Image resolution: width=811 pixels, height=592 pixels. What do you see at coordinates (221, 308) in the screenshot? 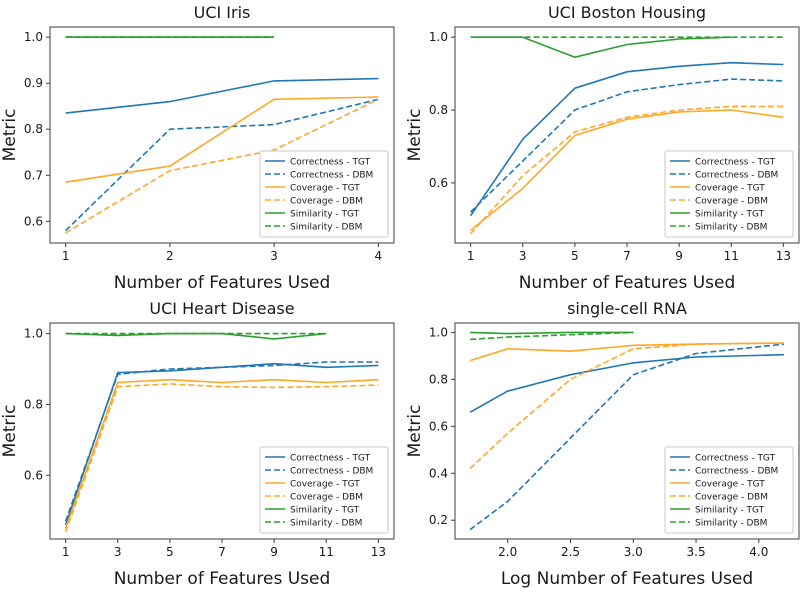
I see `chart-title: UCI Heart Disease` at bounding box center [221, 308].